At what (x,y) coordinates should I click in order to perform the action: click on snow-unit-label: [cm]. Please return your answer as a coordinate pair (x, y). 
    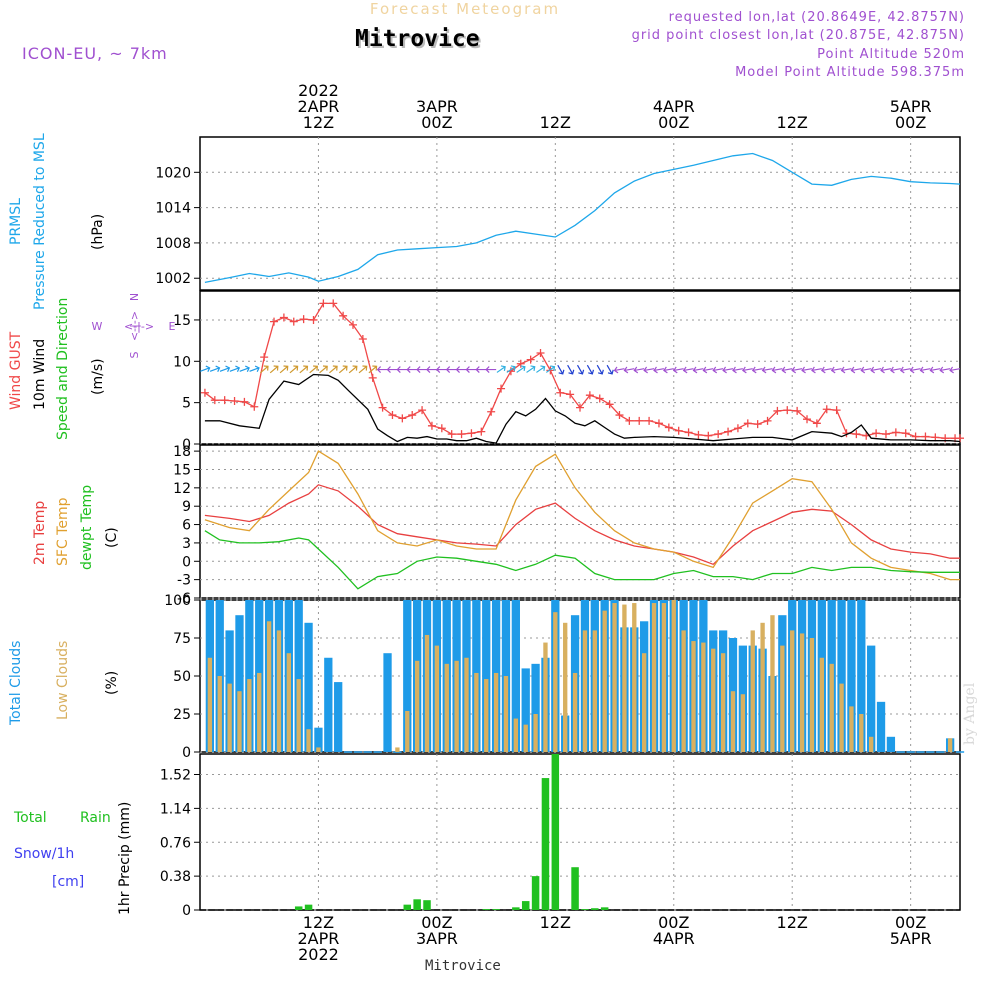
    Looking at the image, I should click on (68, 882).